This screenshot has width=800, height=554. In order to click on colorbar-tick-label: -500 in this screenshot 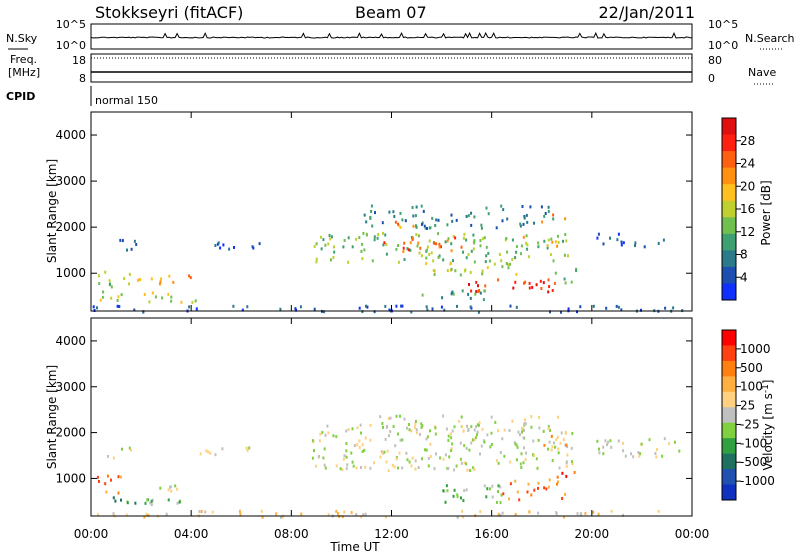, I will do `click(753, 462)`.